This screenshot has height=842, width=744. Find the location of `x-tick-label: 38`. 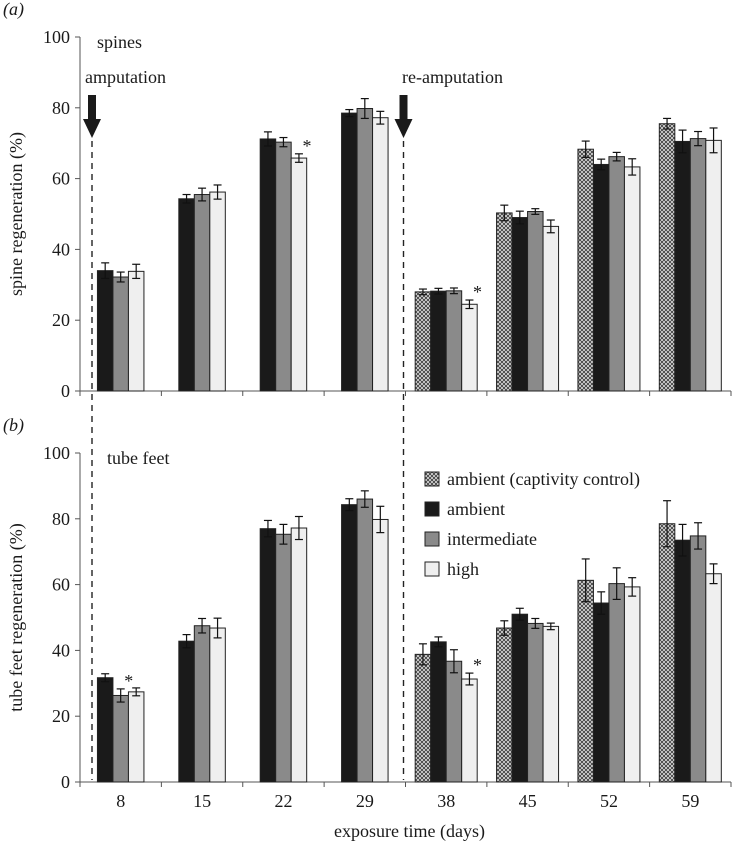

x-tick-label: 38 is located at coordinates (446, 801).